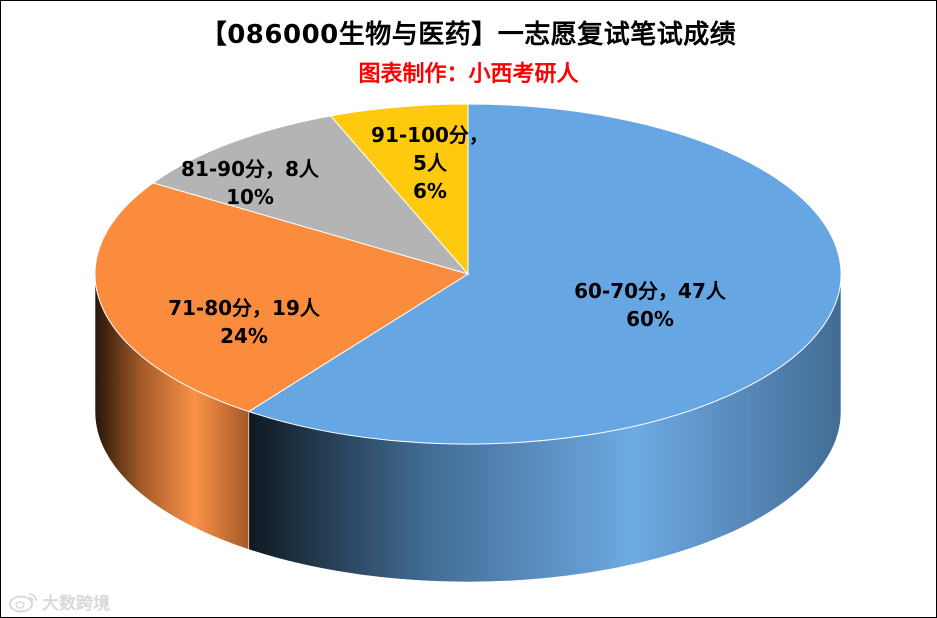  Describe the element at coordinates (468, 74) in the screenshot. I see `chart-subtitle: 图表制作：小西考研人` at that location.